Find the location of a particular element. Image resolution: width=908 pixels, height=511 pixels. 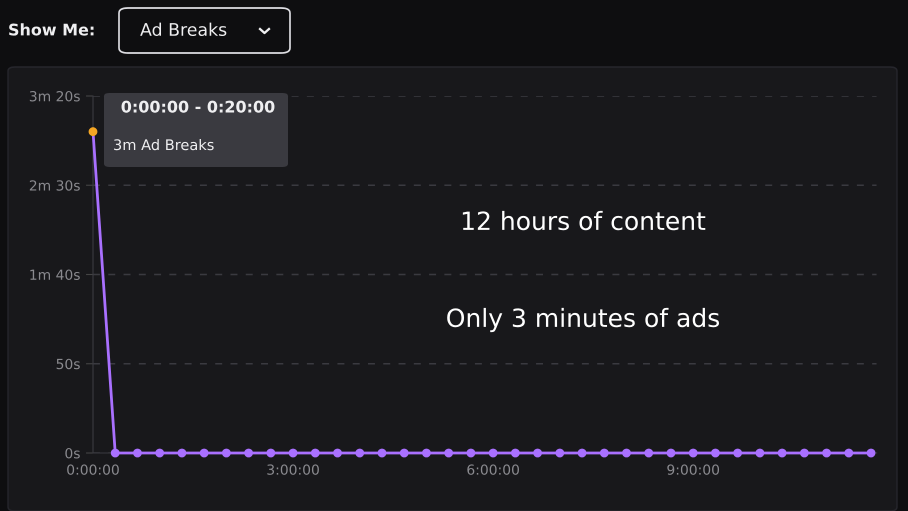

annotation: 0:00:00 - 0:20:00 is located at coordinates (198, 106).